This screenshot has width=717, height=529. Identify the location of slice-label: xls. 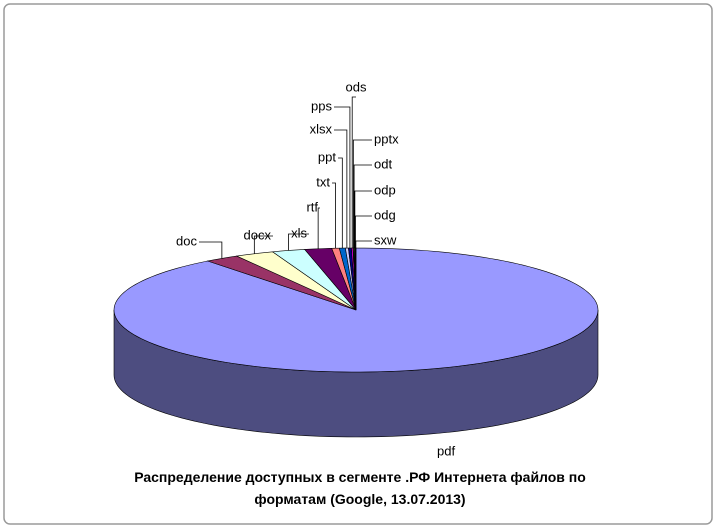
(299, 232).